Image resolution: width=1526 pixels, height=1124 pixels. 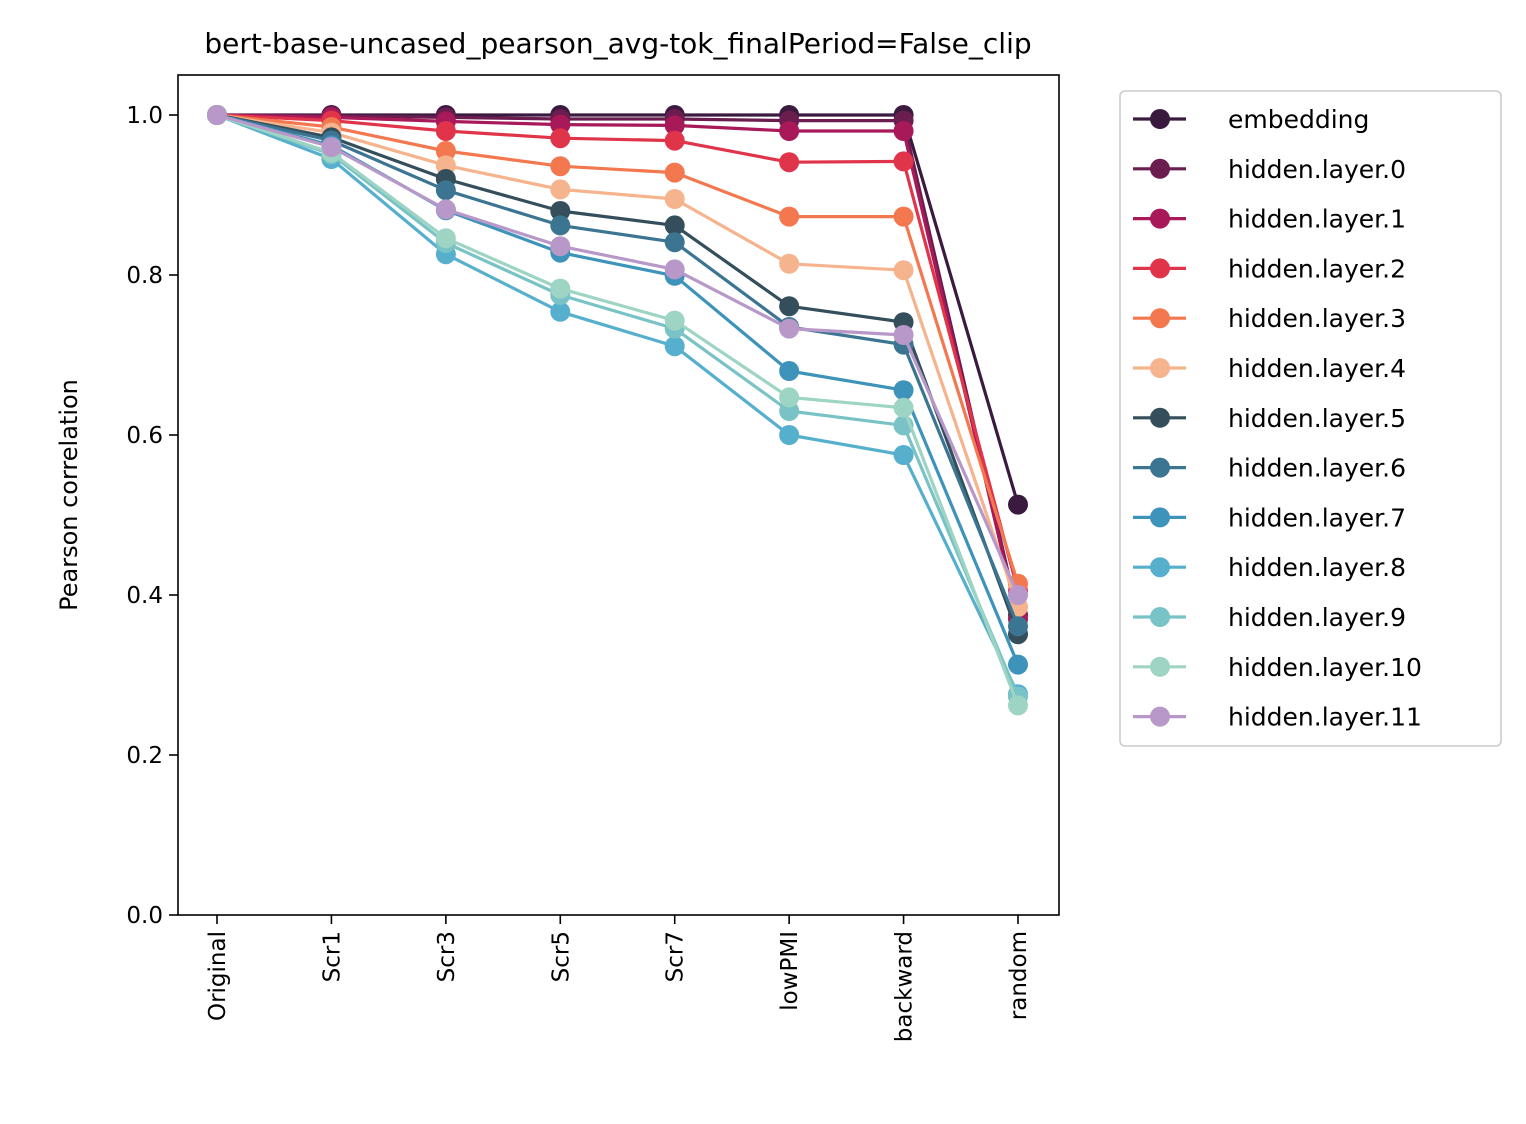 I want to click on legend-item: hidden.layer.5, so click(x=1269, y=418).